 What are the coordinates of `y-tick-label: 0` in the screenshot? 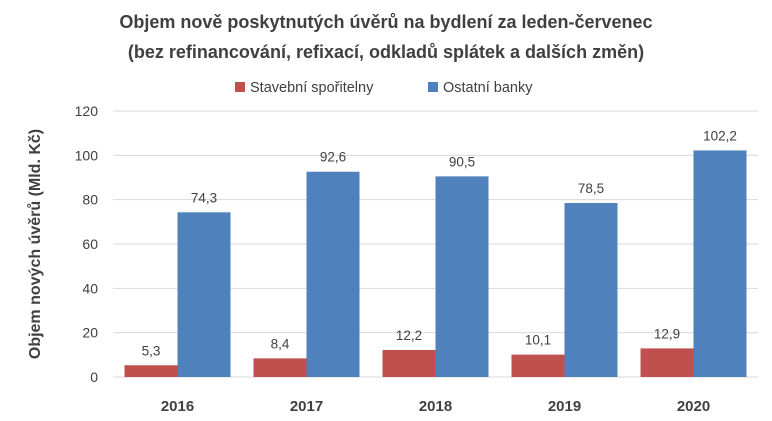 It's located at (94, 377).